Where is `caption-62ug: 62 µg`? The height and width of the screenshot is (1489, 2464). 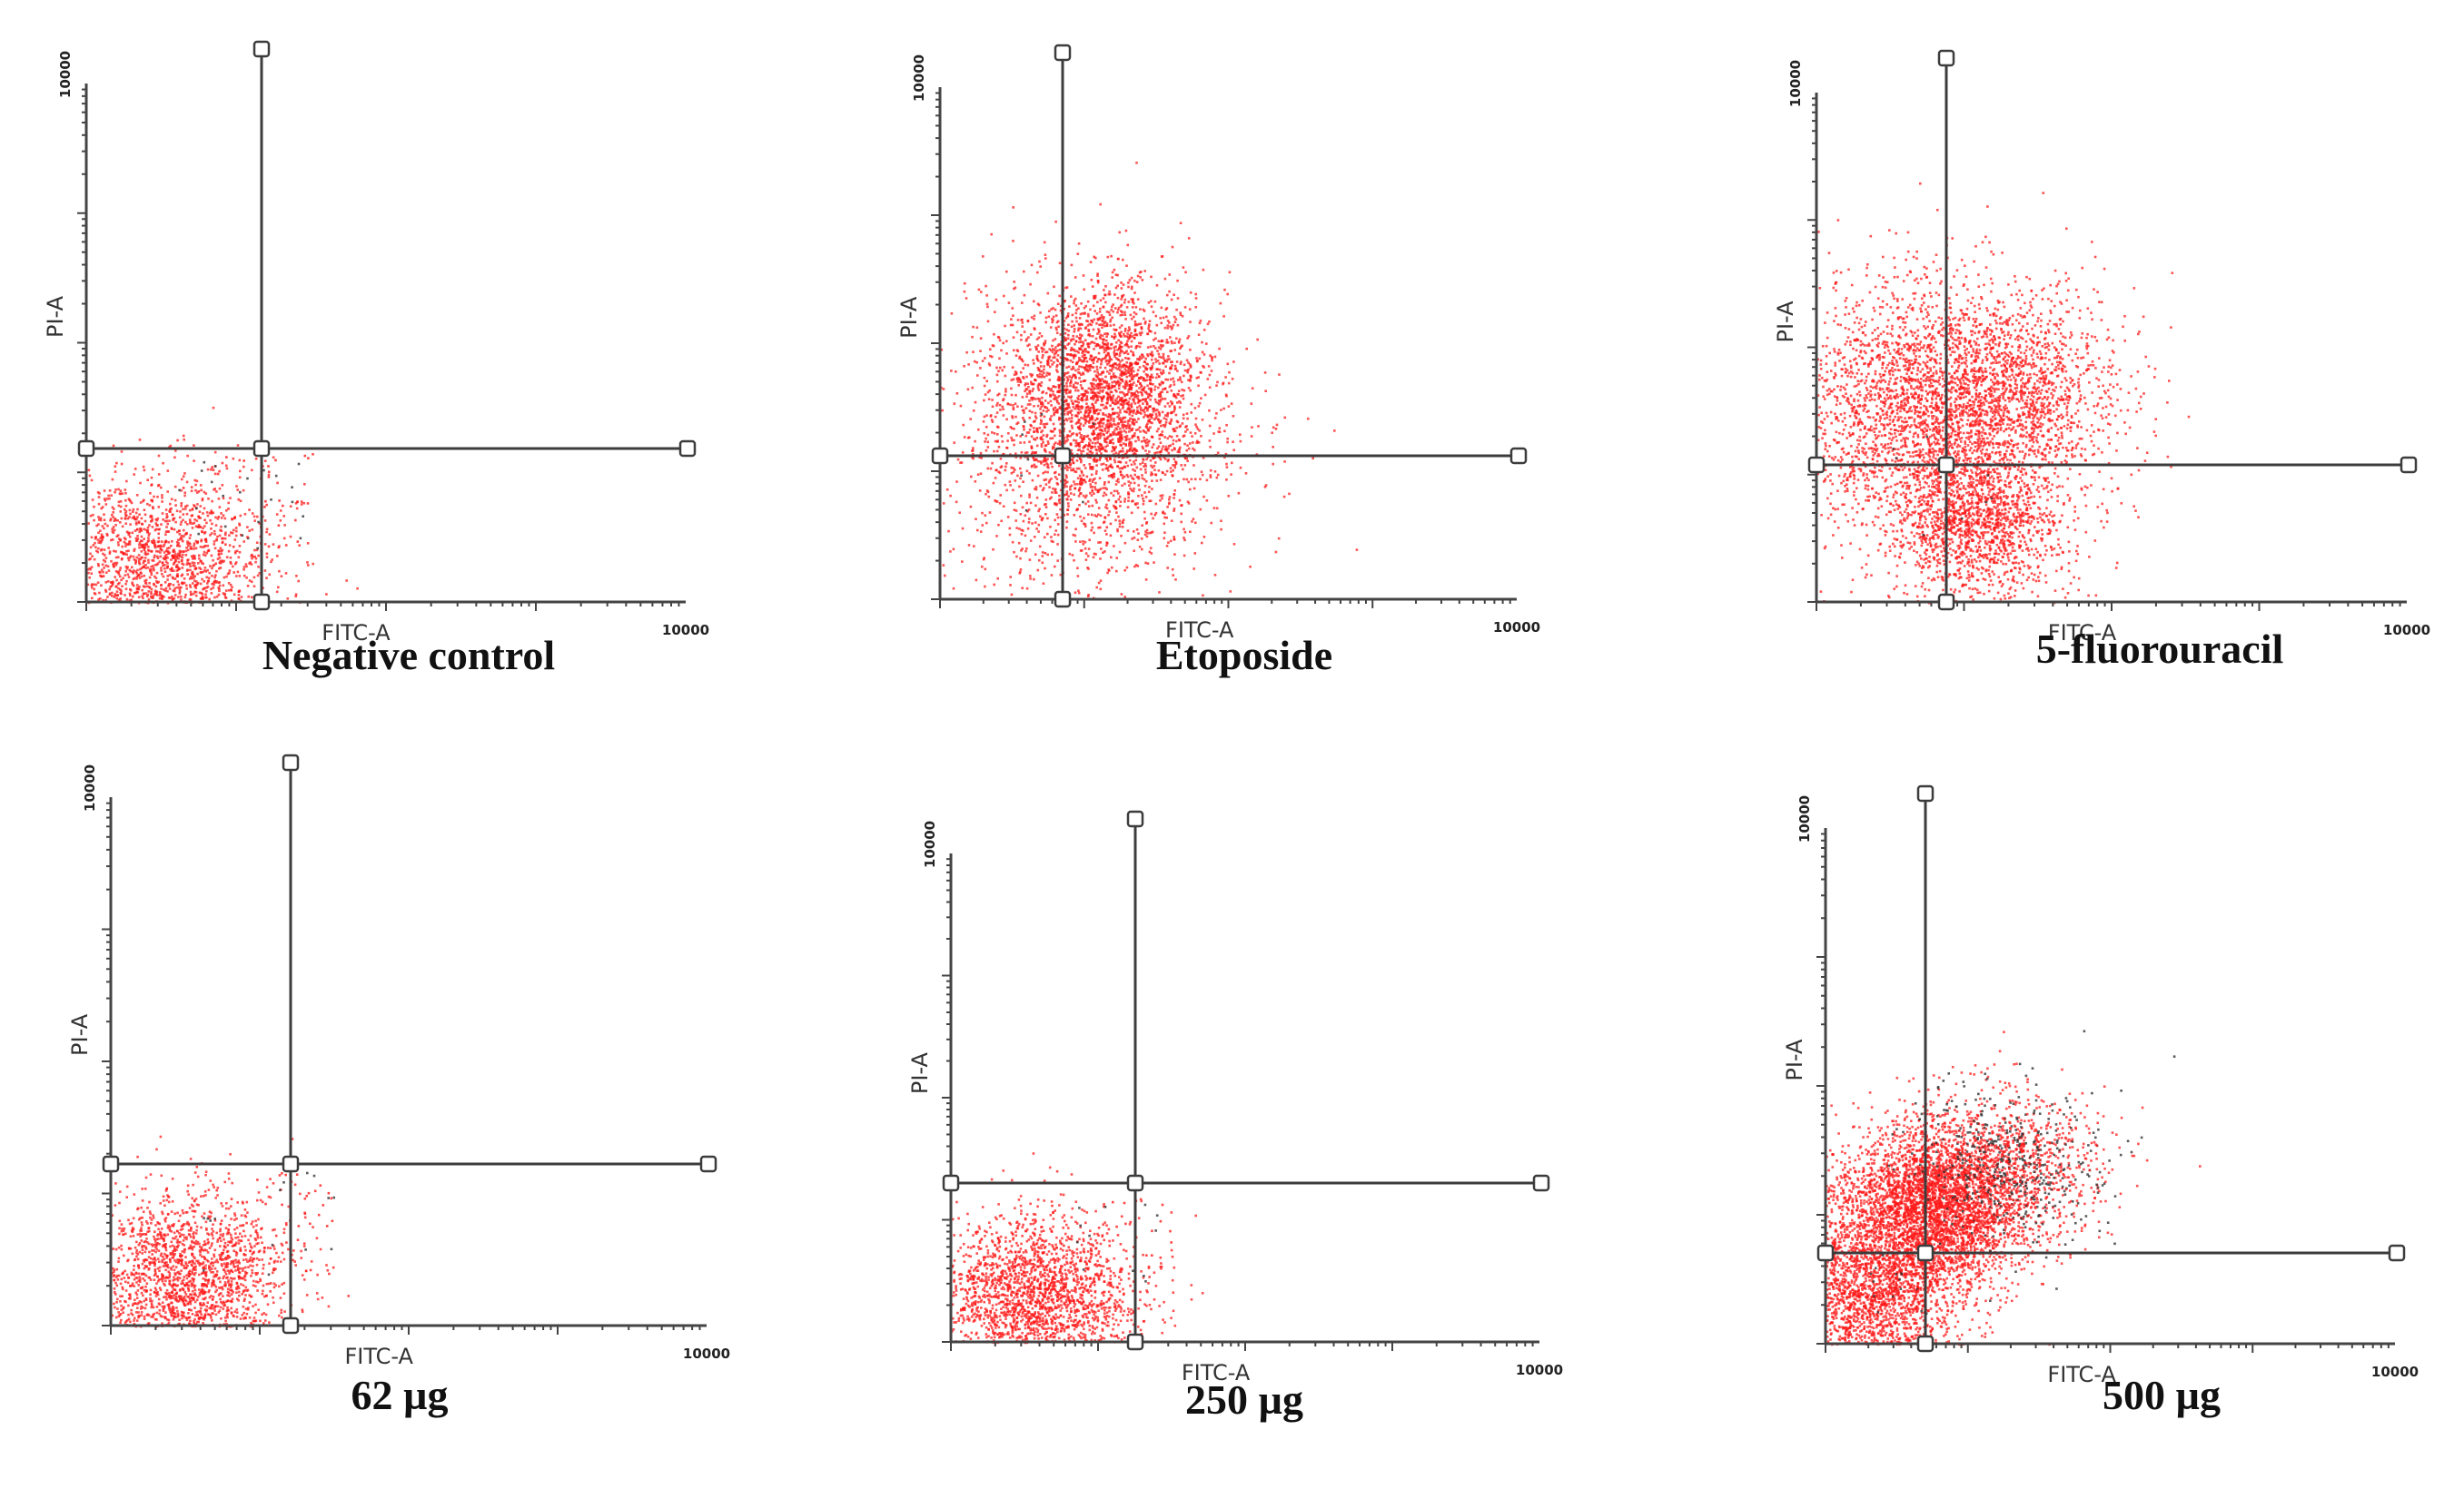 caption-62ug: 62 µg is located at coordinates (399, 1395).